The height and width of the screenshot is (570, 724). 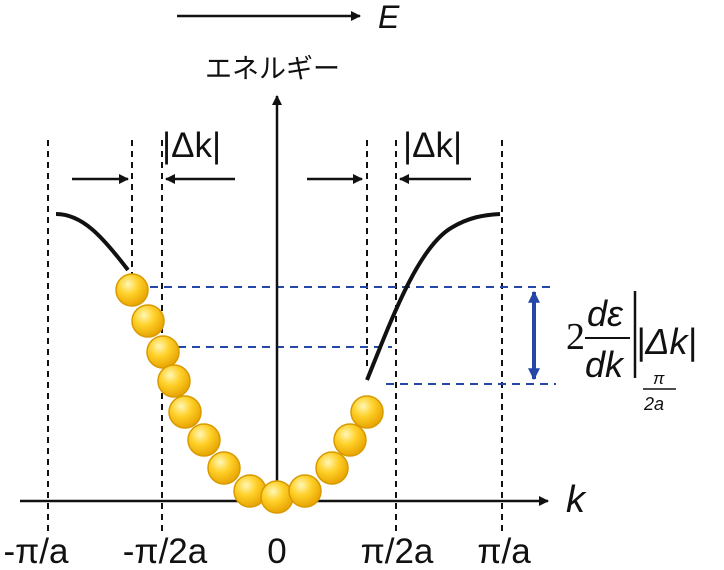 What do you see at coordinates (191, 145) in the screenshot?
I see `delta-k-left-label: |Δk|` at bounding box center [191, 145].